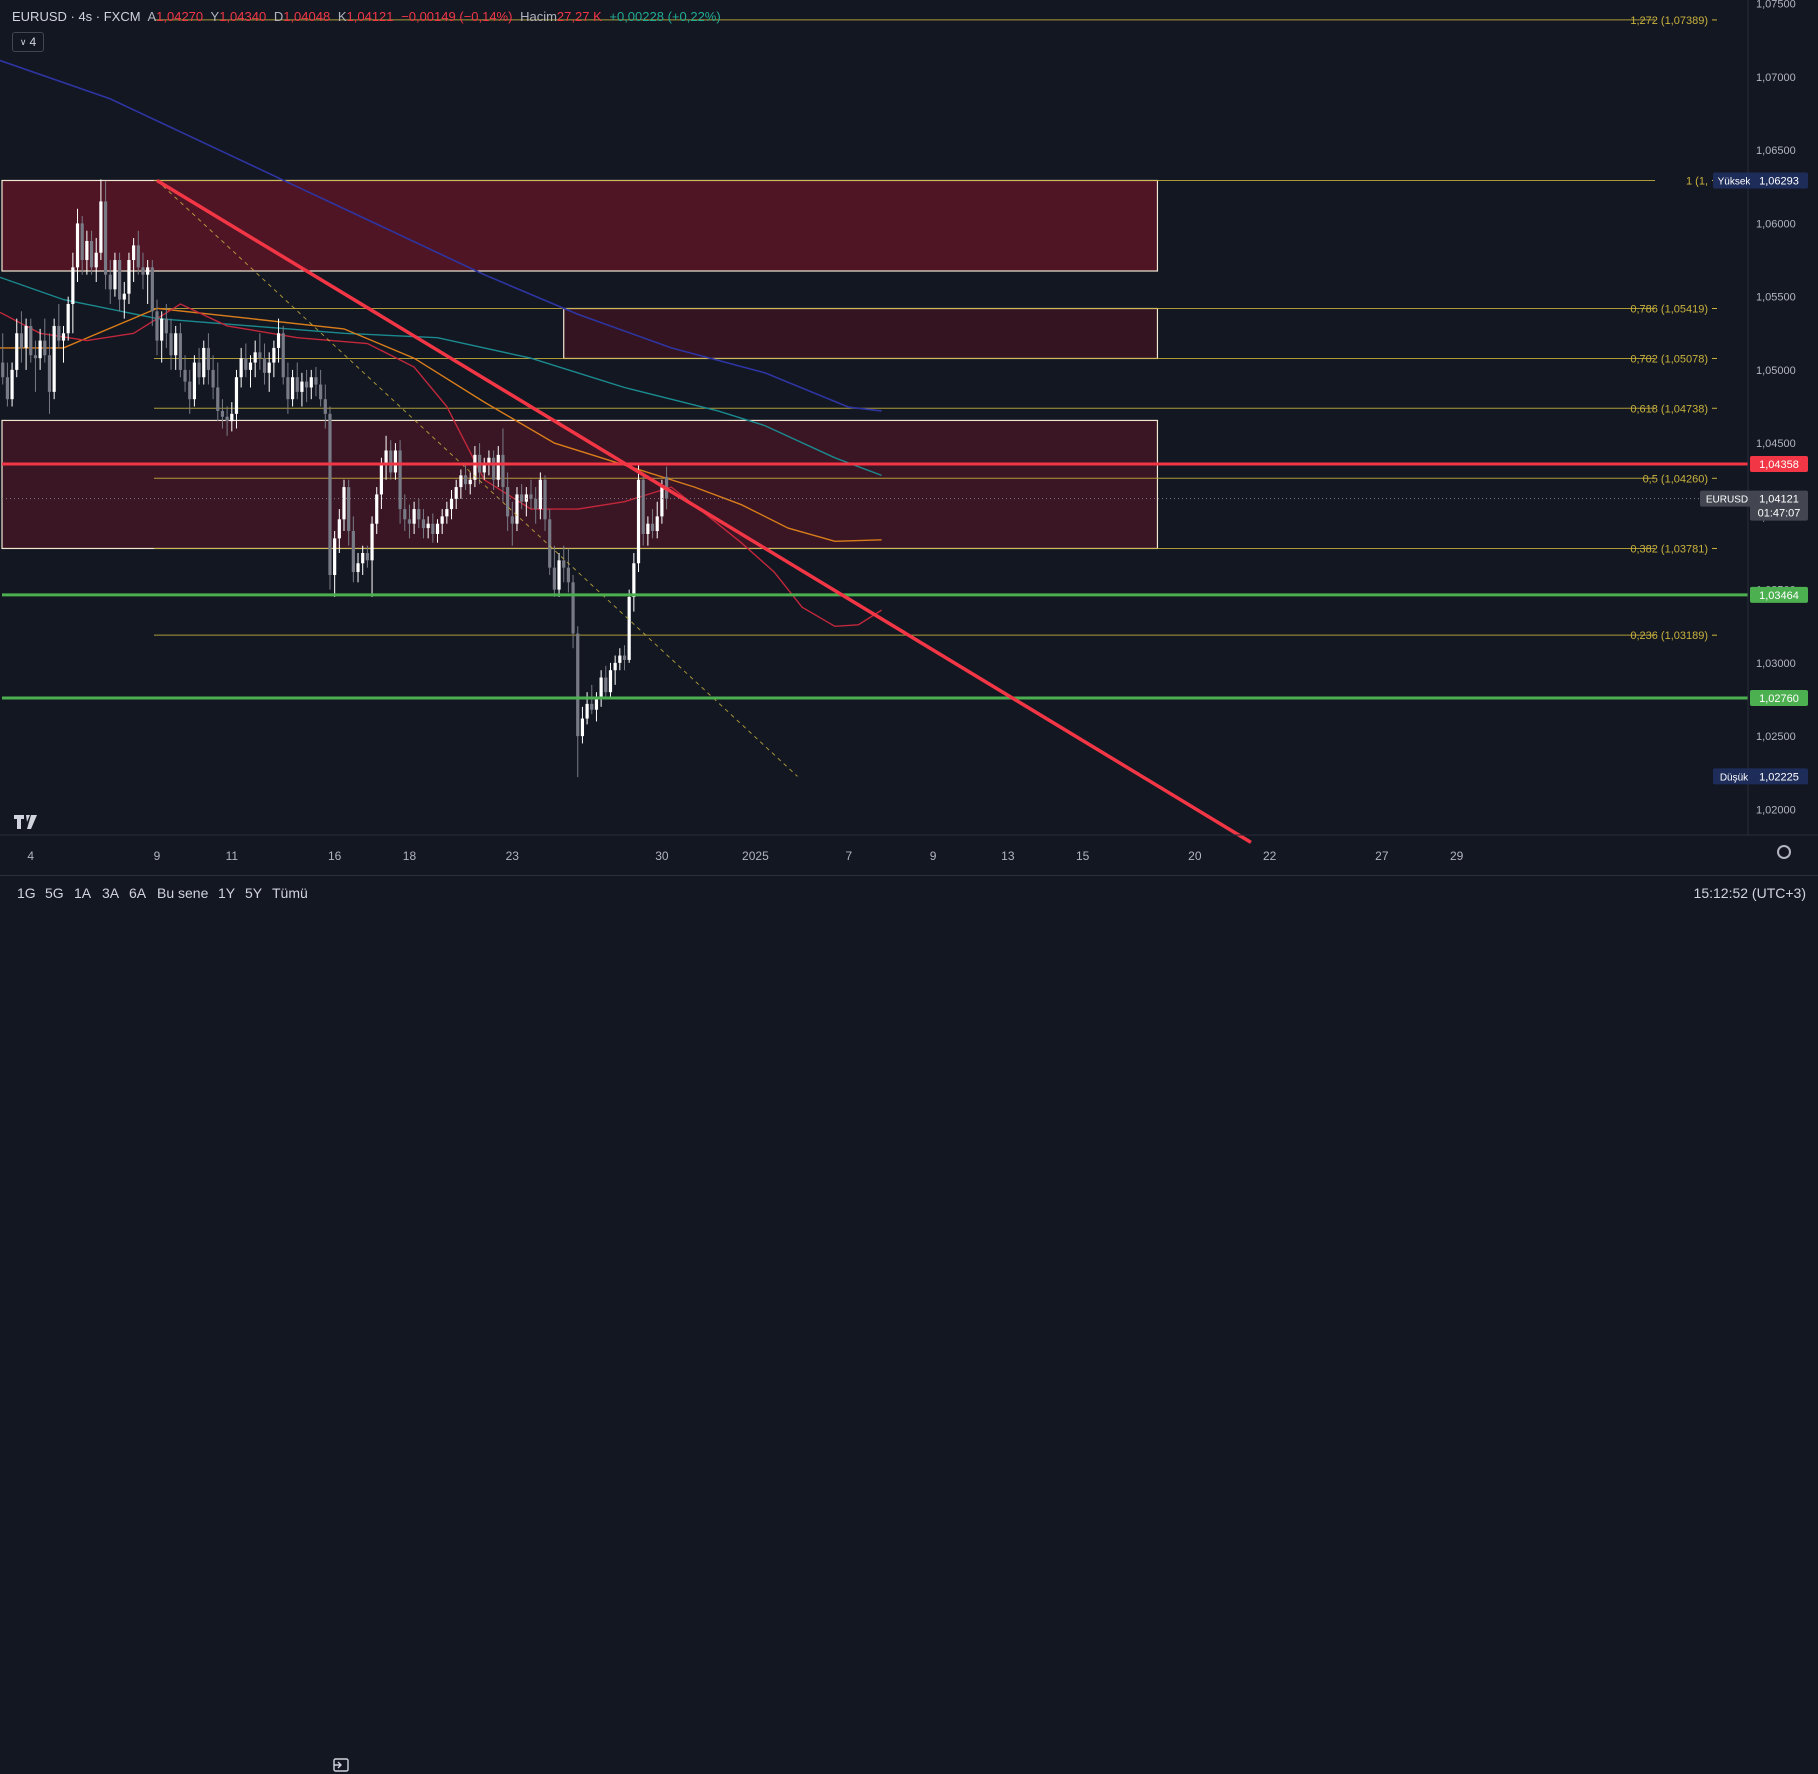 This screenshot has height=1774, width=1818. What do you see at coordinates (1749, 893) in the screenshot?
I see `clock-time: 15:12:52 (UTC+3)` at bounding box center [1749, 893].